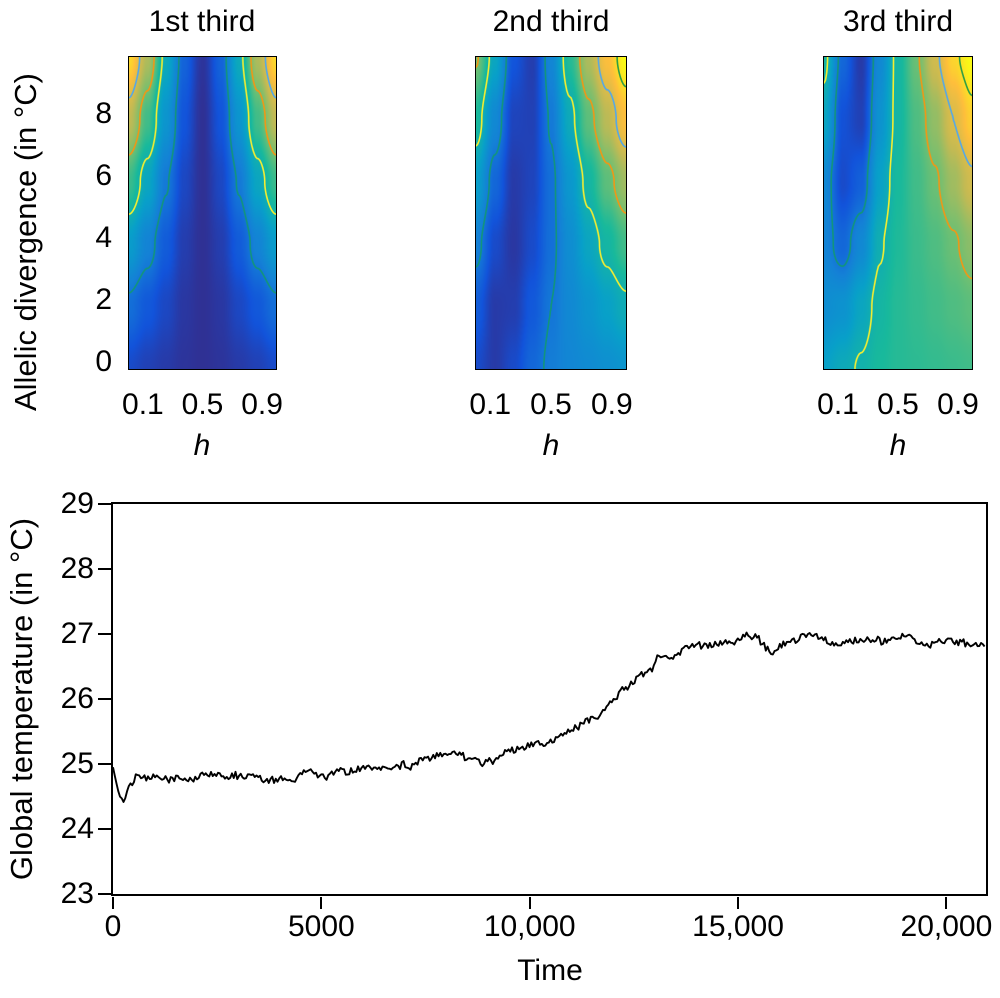 The width and height of the screenshot is (1000, 998). Describe the element at coordinates (113, 926) in the screenshot. I see `time-tick-label: 0` at that location.